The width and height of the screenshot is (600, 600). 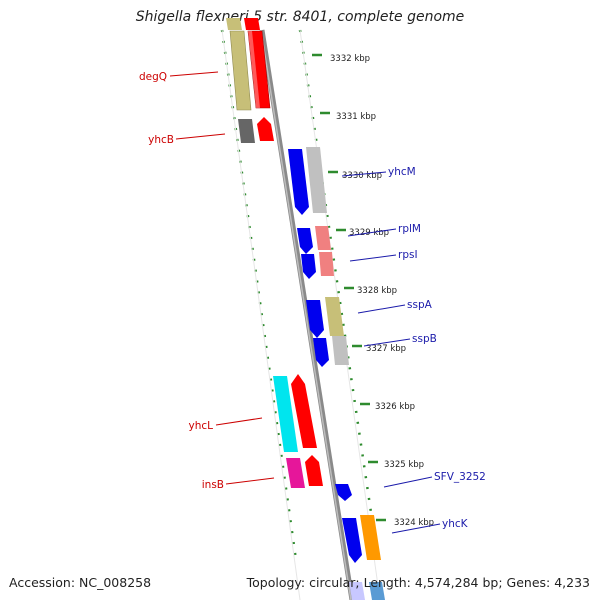 What do you see at coordinates (213, 485) in the screenshot?
I see `gene-label-insB: insB` at bounding box center [213, 485].